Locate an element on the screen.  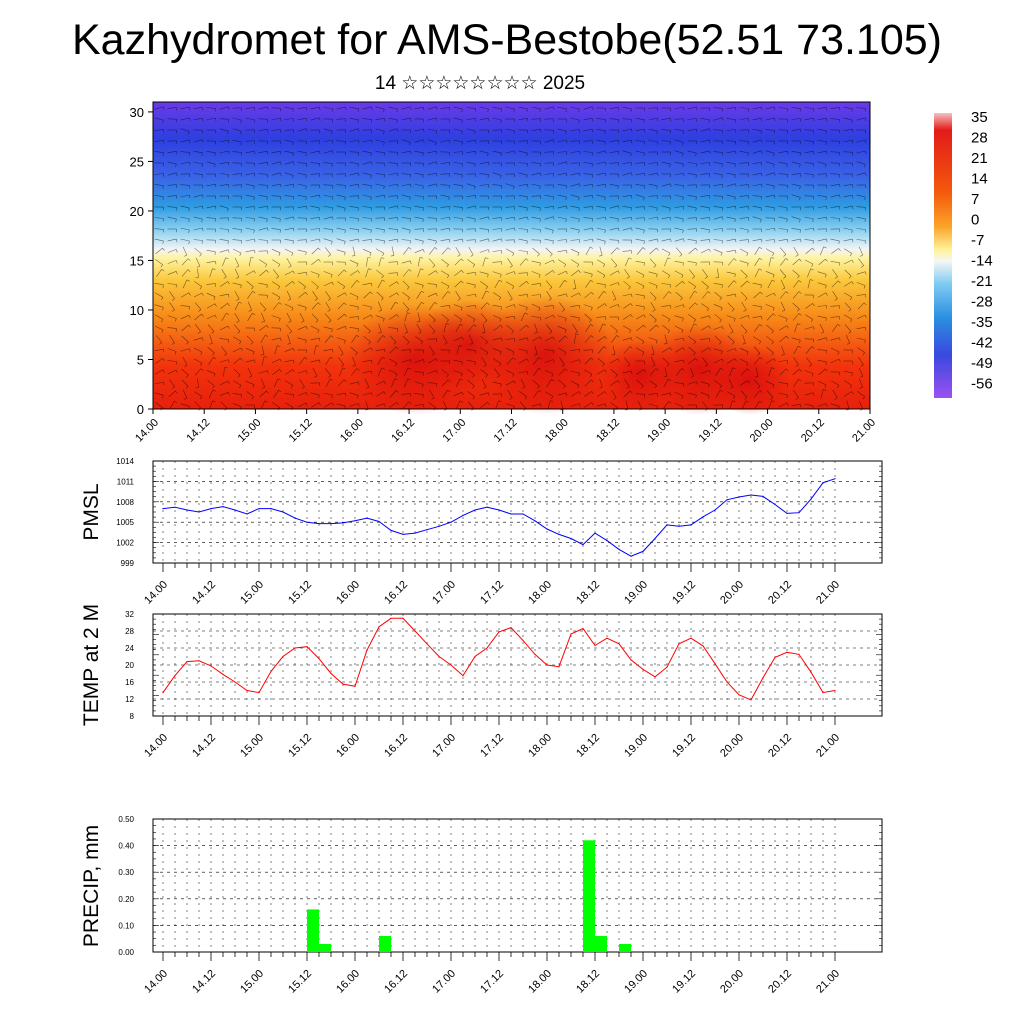
x-tick-label: 17.12 is located at coordinates (492, 982).